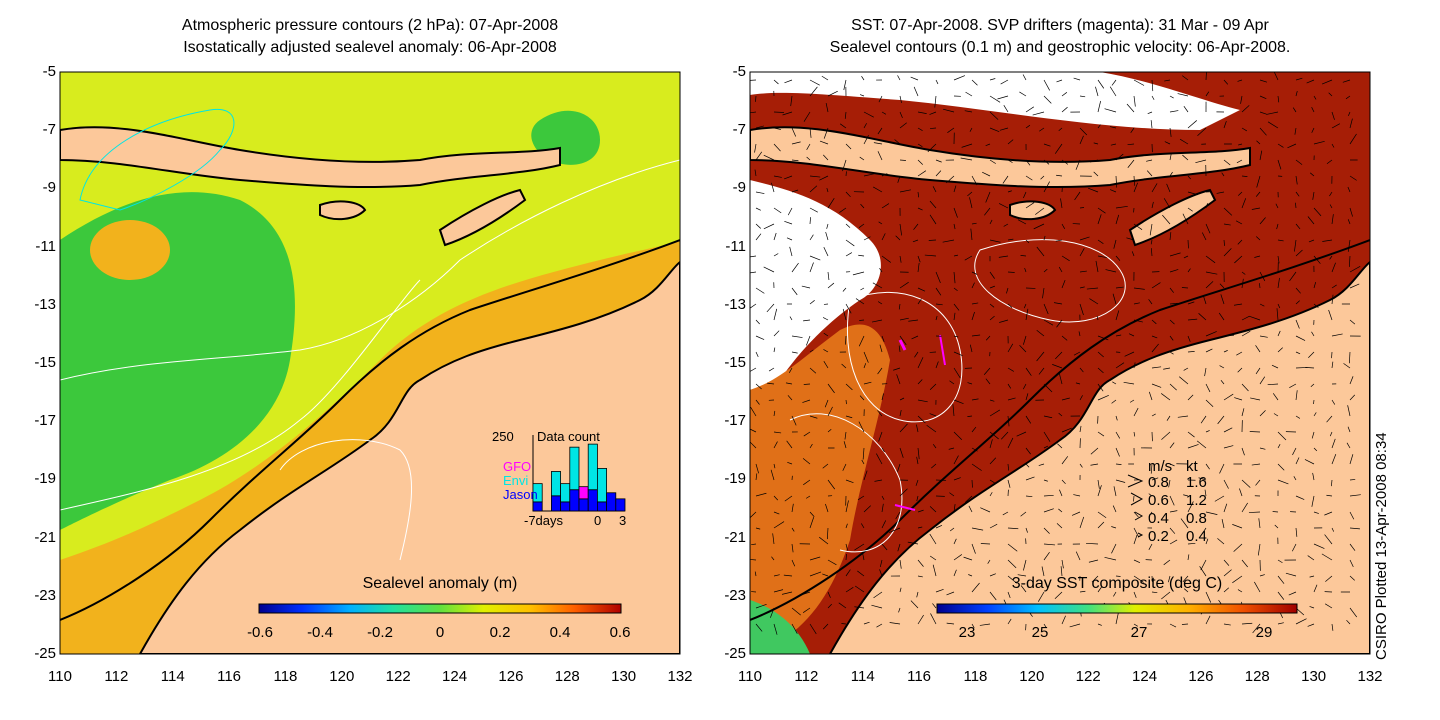  I want to click on right-longitude-tick: 122, so click(1088, 676).